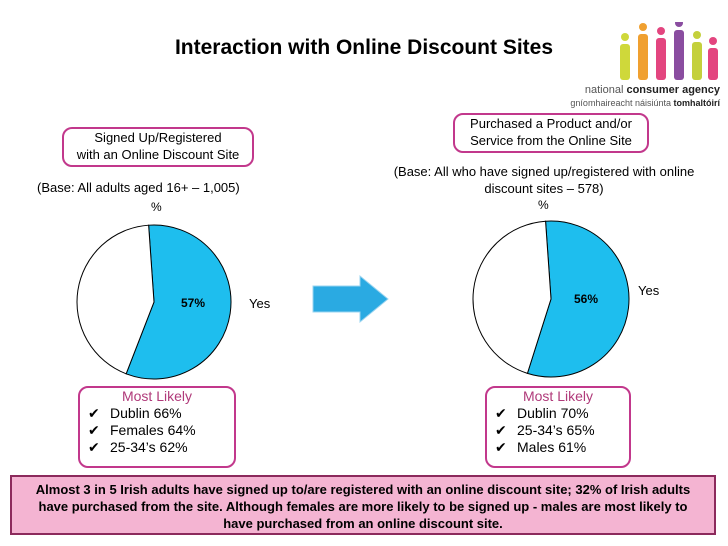  I want to click on list-item-text: Dublin 66%, so click(146, 413).